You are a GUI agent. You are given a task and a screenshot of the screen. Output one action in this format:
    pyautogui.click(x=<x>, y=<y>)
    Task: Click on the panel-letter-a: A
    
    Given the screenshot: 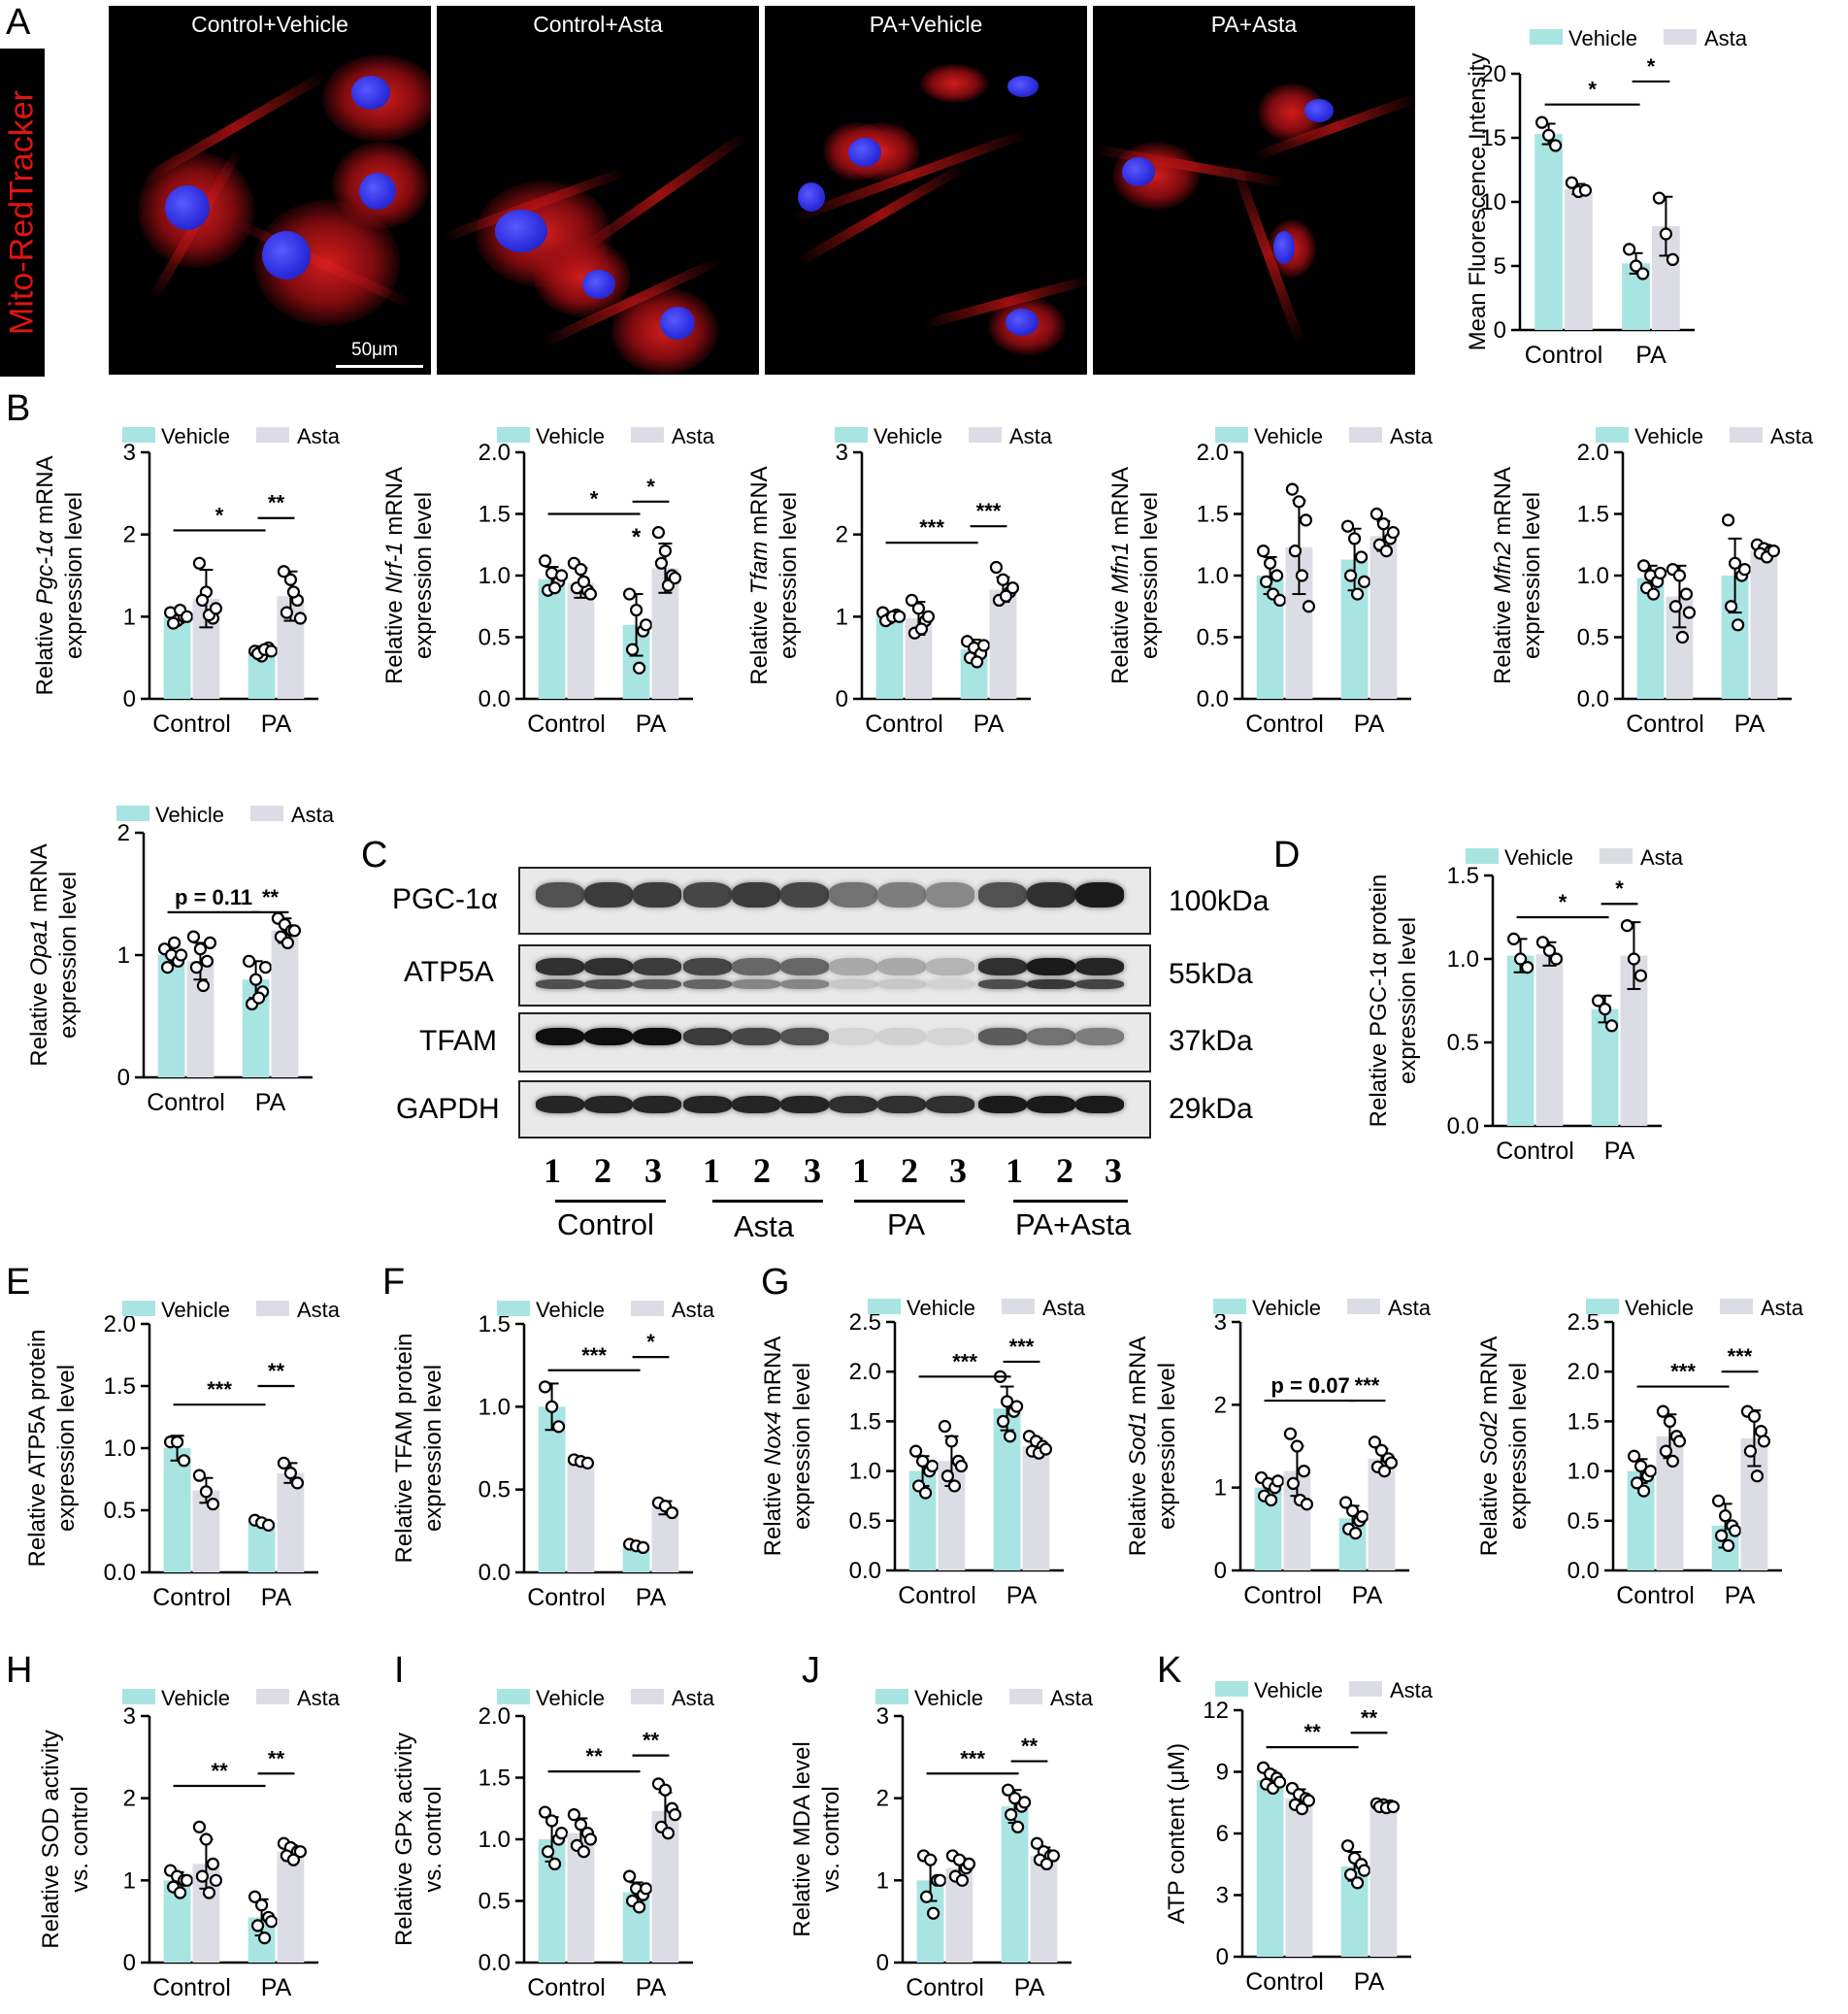 What is the action you would take?
    pyautogui.click(x=18, y=22)
    